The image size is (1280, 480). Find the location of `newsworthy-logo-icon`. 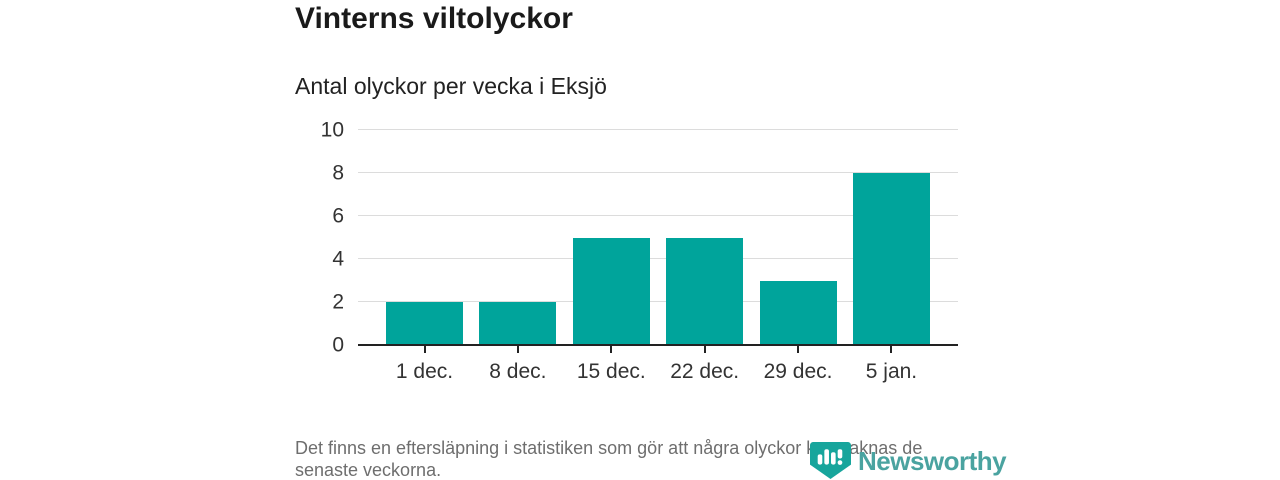

newsworthy-logo-icon is located at coordinates (830, 460).